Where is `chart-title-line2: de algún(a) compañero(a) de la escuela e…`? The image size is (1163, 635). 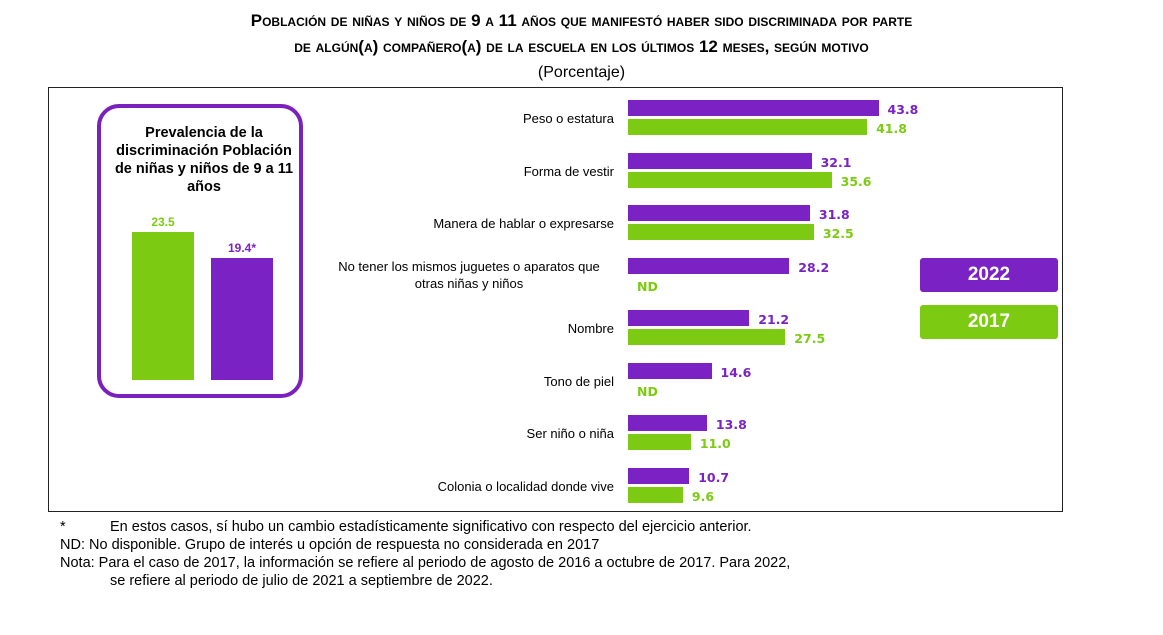
chart-title-line2: de algún(a) compañero(a) de la escuela e… is located at coordinates (581, 46).